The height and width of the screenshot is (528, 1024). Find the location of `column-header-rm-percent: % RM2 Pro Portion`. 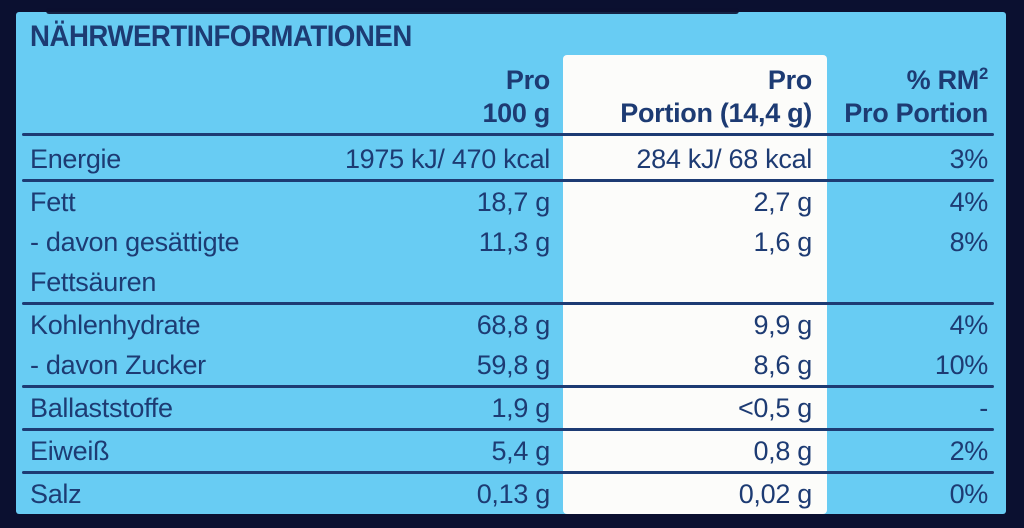

column-header-rm-percent: % RM2 Pro Portion is located at coordinates (900, 97).